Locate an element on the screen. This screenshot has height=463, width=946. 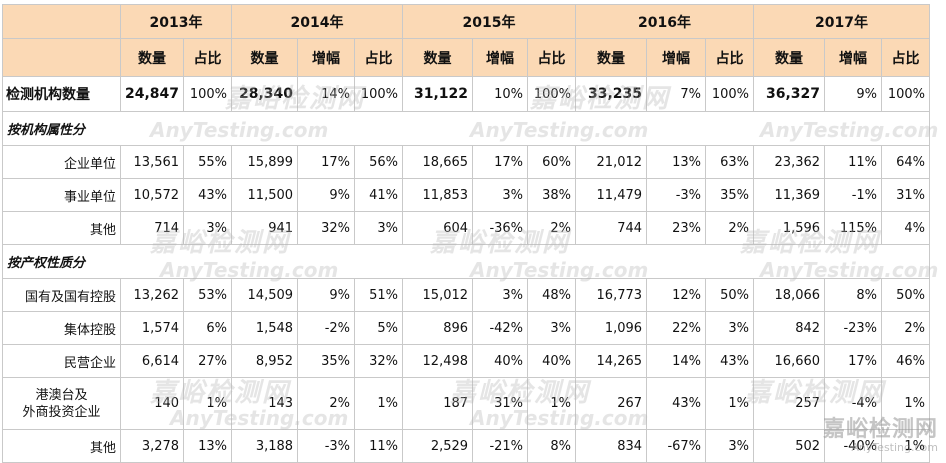
growth-cell: 7% is located at coordinates (676, 94).